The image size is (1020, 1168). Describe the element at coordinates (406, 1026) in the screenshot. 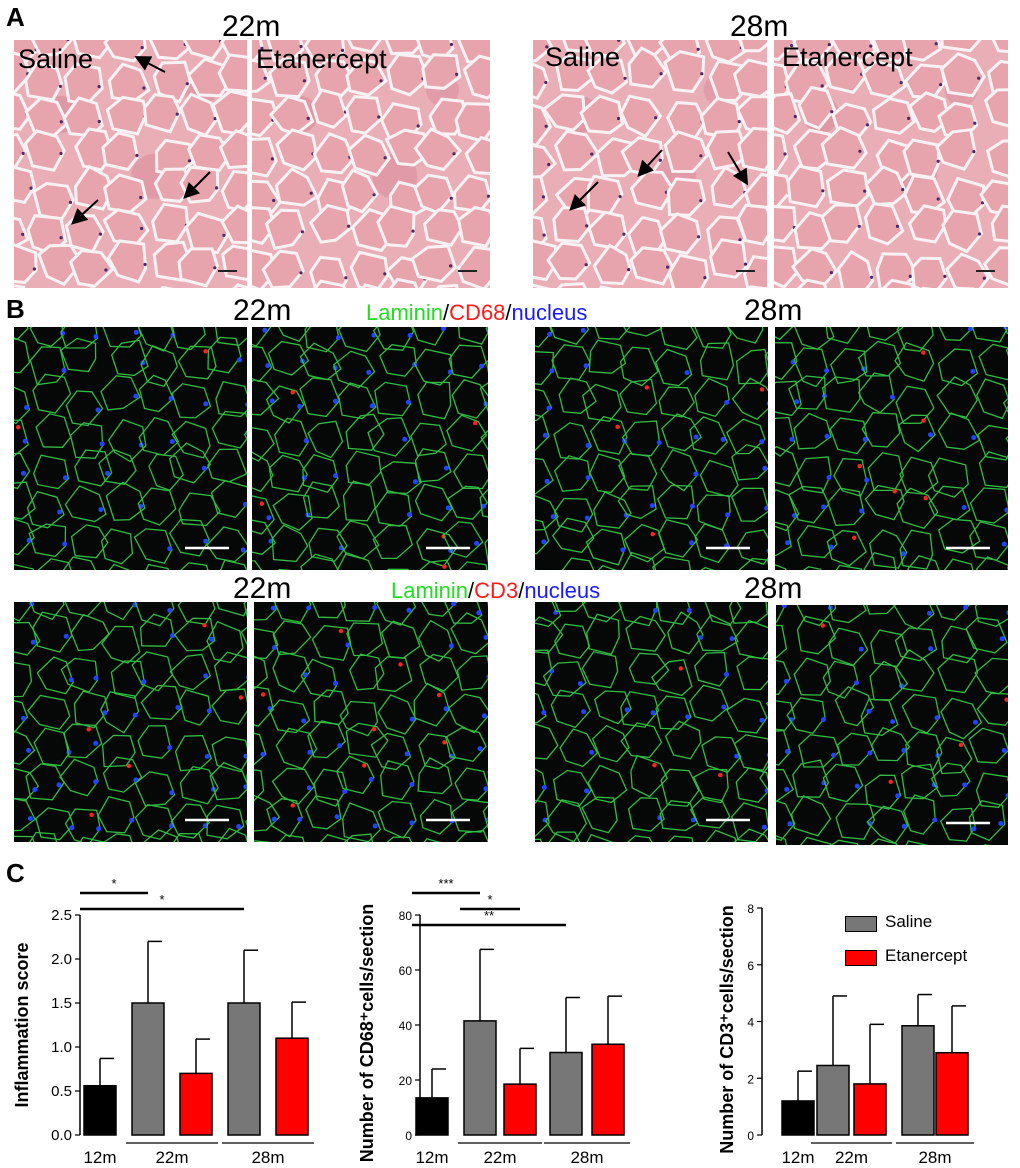

I see `y-tick-label: 40` at that location.